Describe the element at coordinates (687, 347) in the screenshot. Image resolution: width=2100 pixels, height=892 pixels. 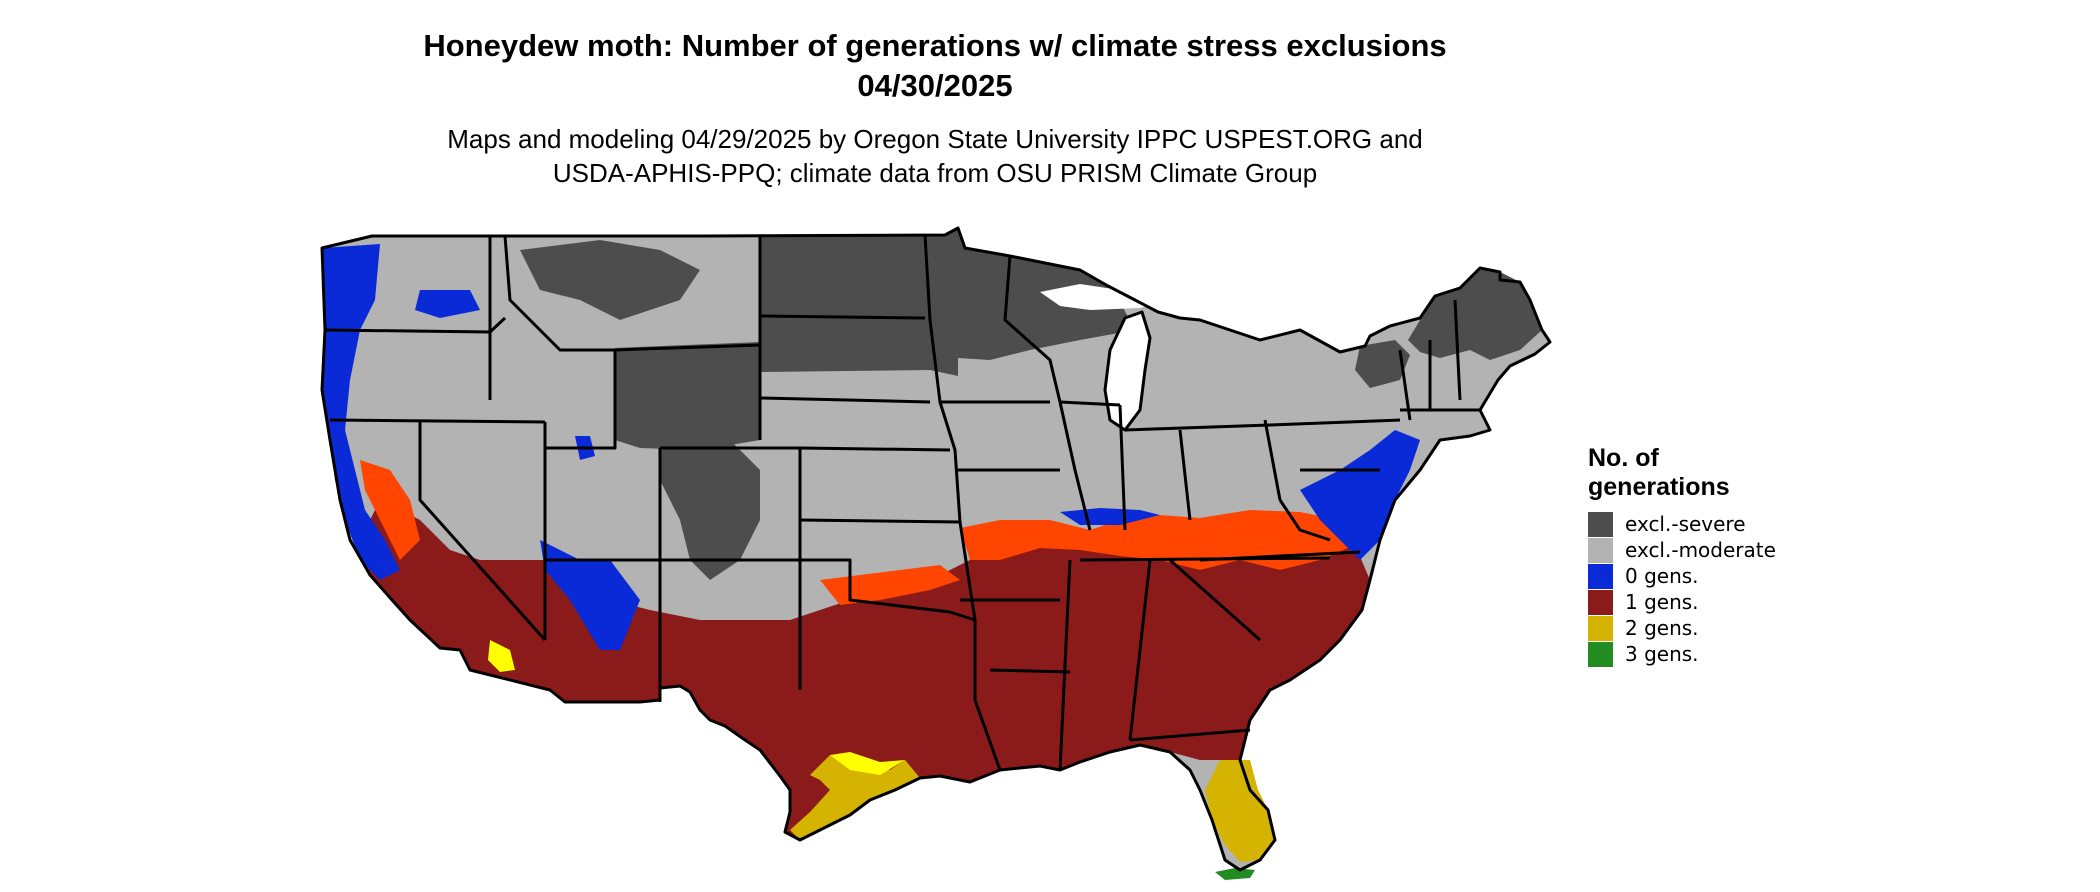
I see `border-mt-wy` at that location.